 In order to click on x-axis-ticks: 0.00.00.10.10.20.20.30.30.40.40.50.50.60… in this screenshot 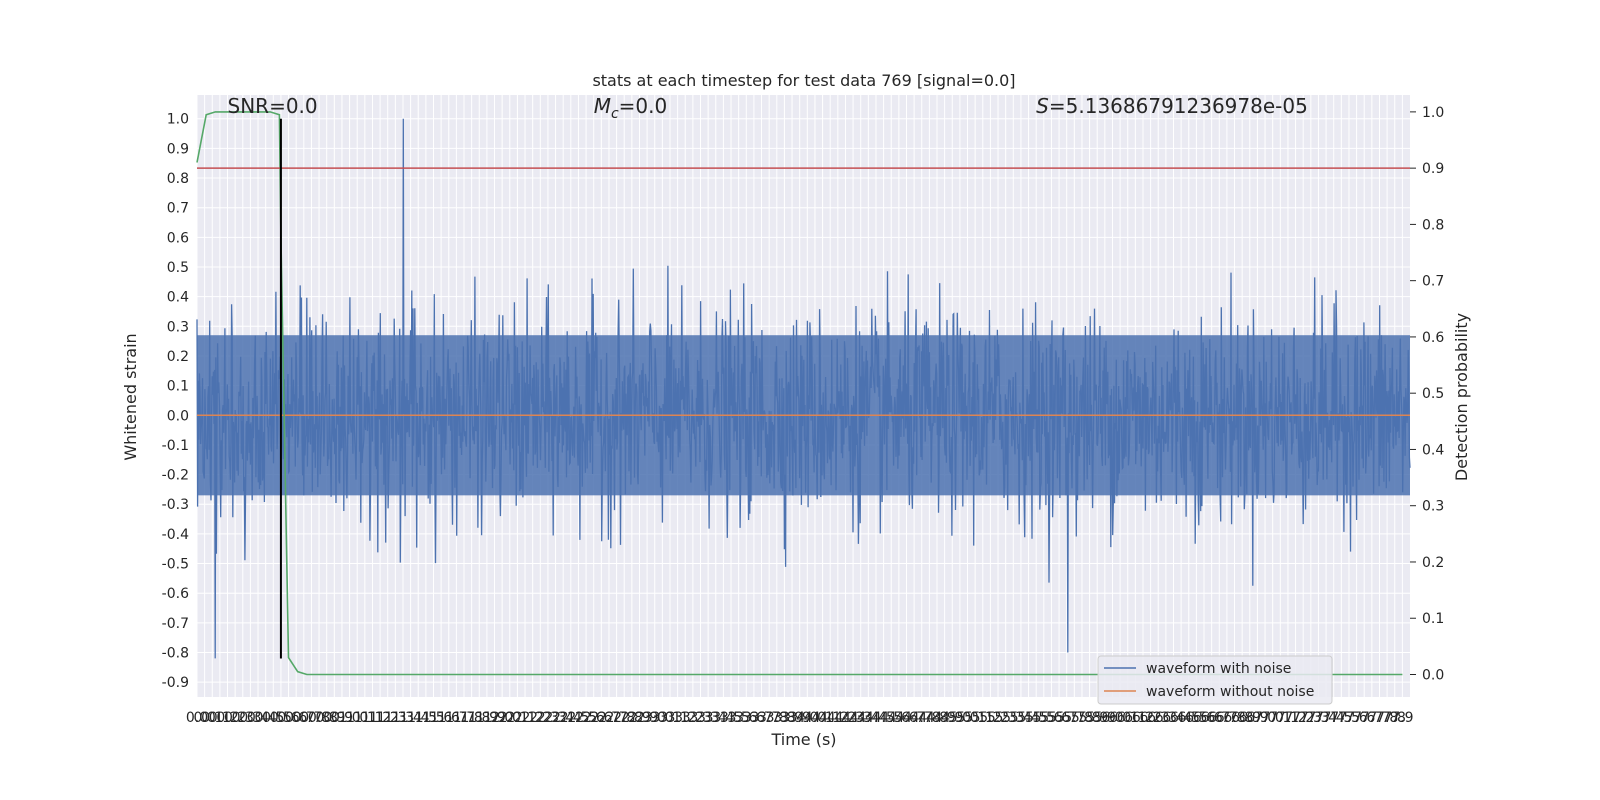, I will do `click(800, 718)`.